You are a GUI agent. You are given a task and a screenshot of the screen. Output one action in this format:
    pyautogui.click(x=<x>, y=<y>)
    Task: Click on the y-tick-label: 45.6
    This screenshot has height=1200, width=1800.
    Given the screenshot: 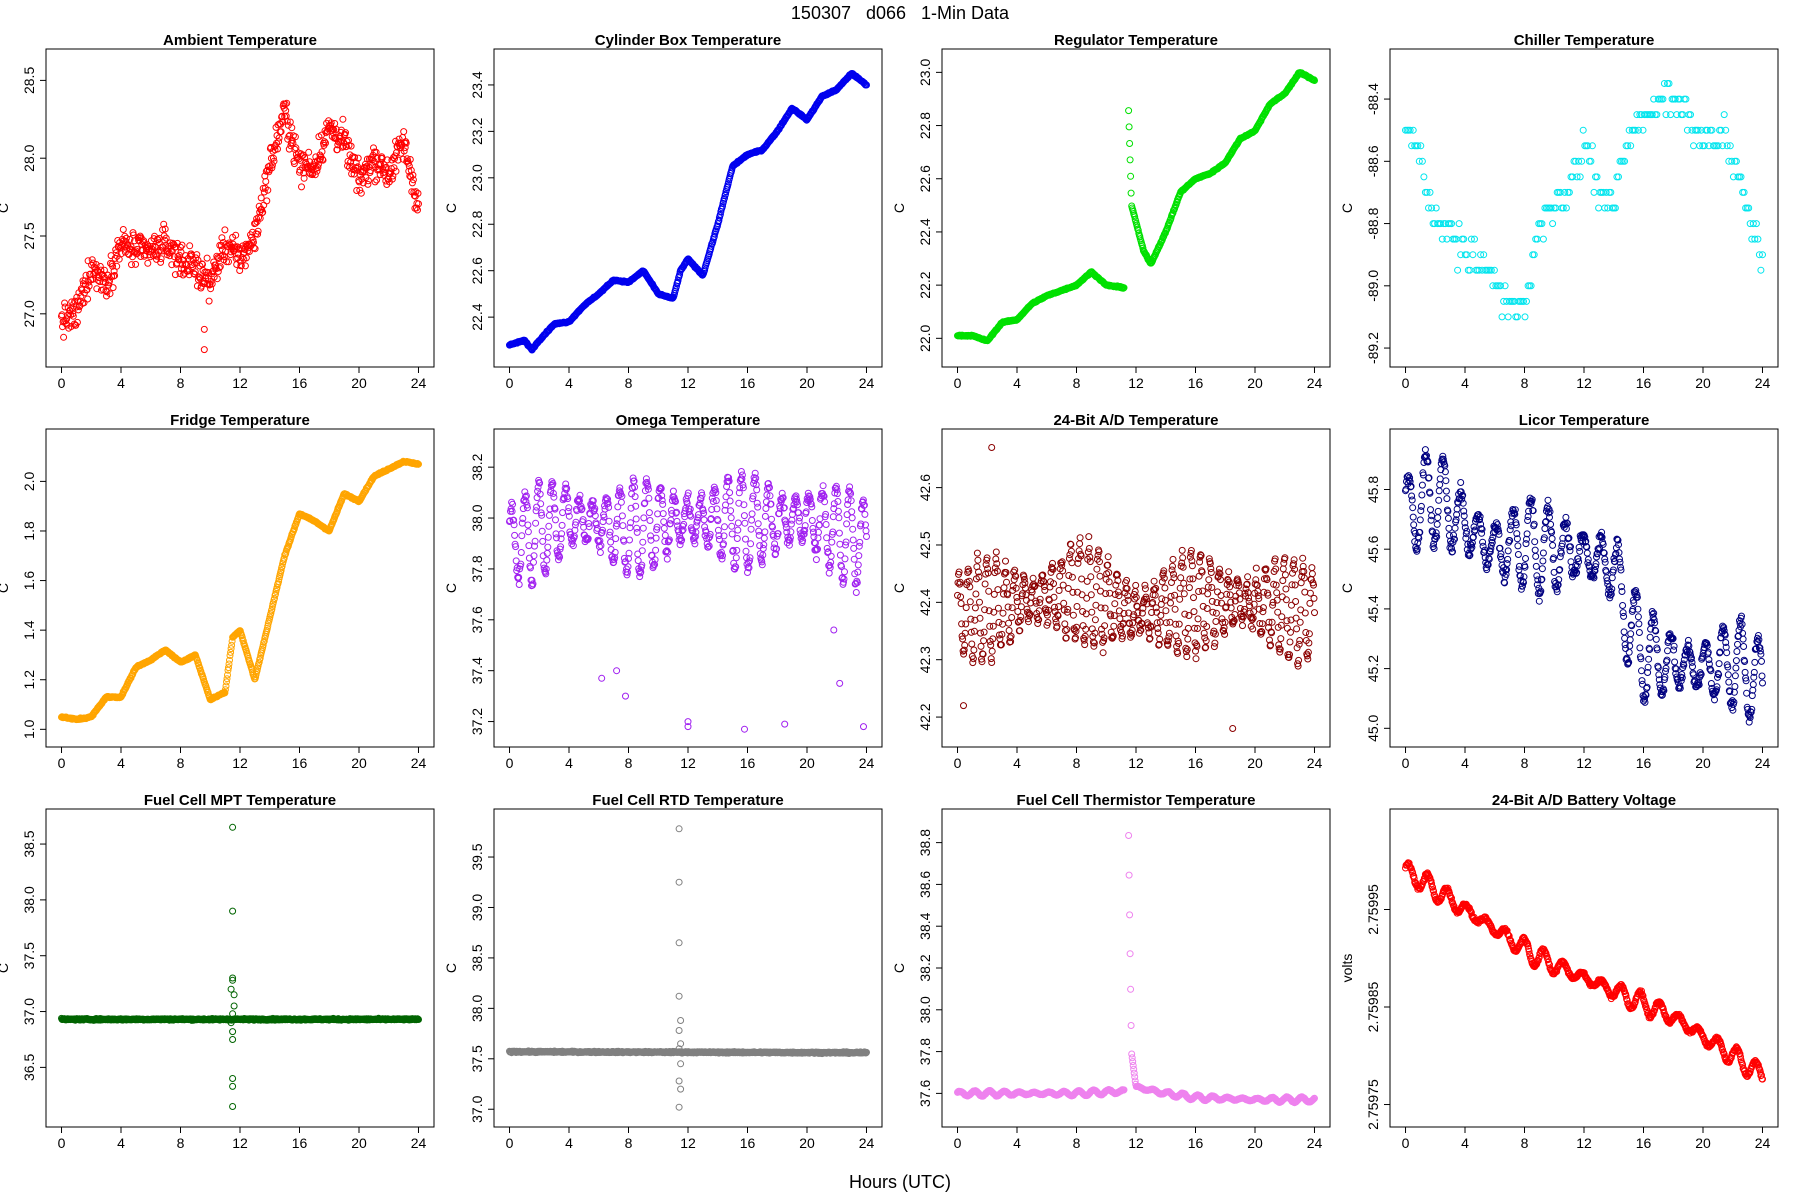 What is the action you would take?
    pyautogui.click(x=1373, y=548)
    